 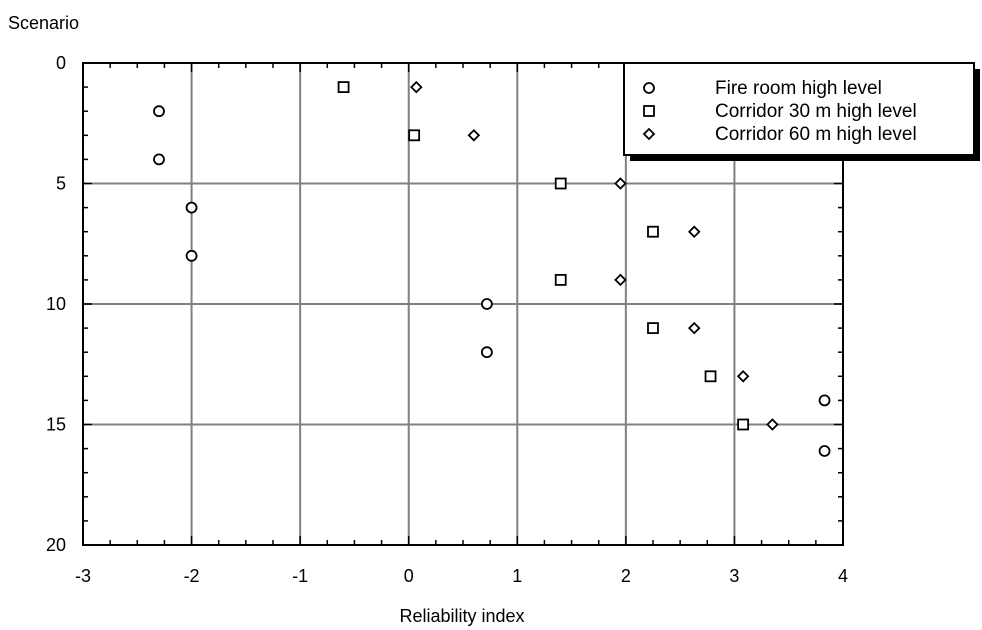 What do you see at coordinates (461, 616) in the screenshot?
I see `x-axis-label: Reliability index` at bounding box center [461, 616].